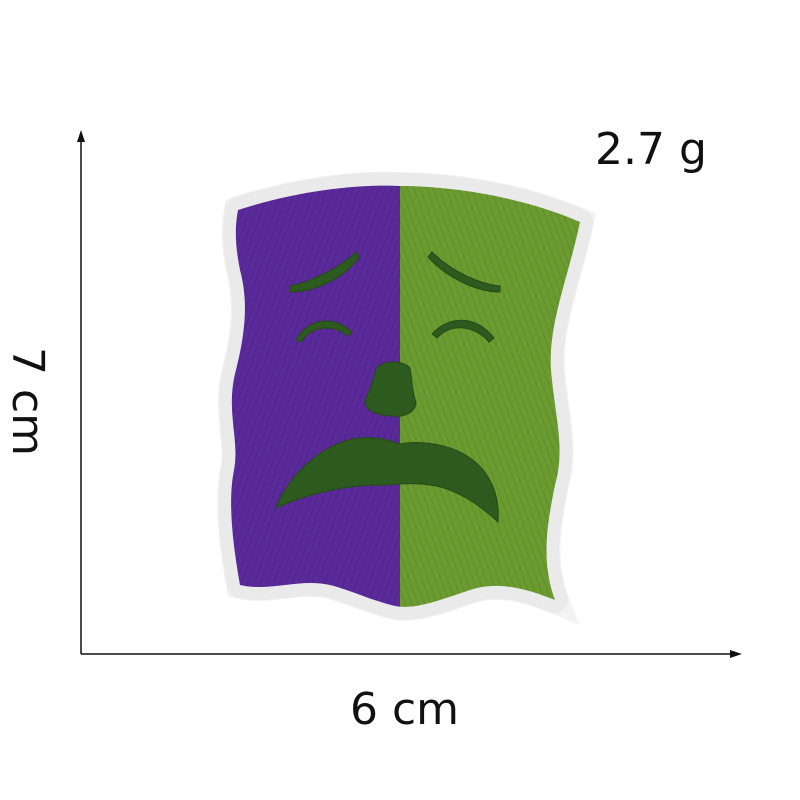 This screenshot has height=800, width=800. I want to click on left-eye, so click(324, 331).